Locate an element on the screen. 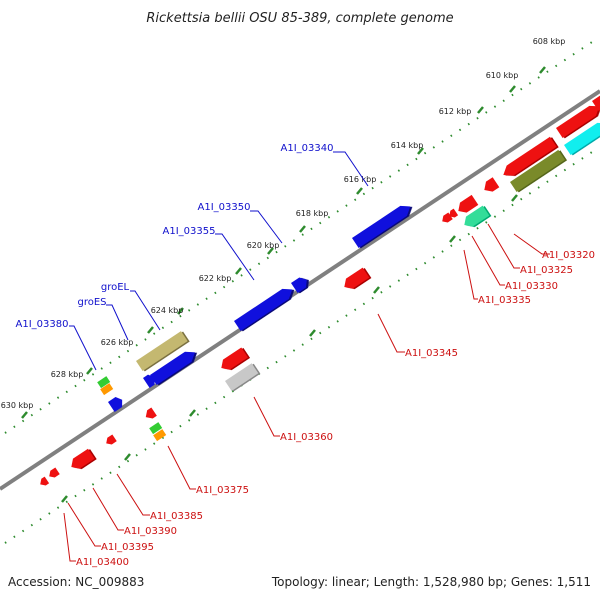  gene-label: A1I_03335 is located at coordinates (504, 300).